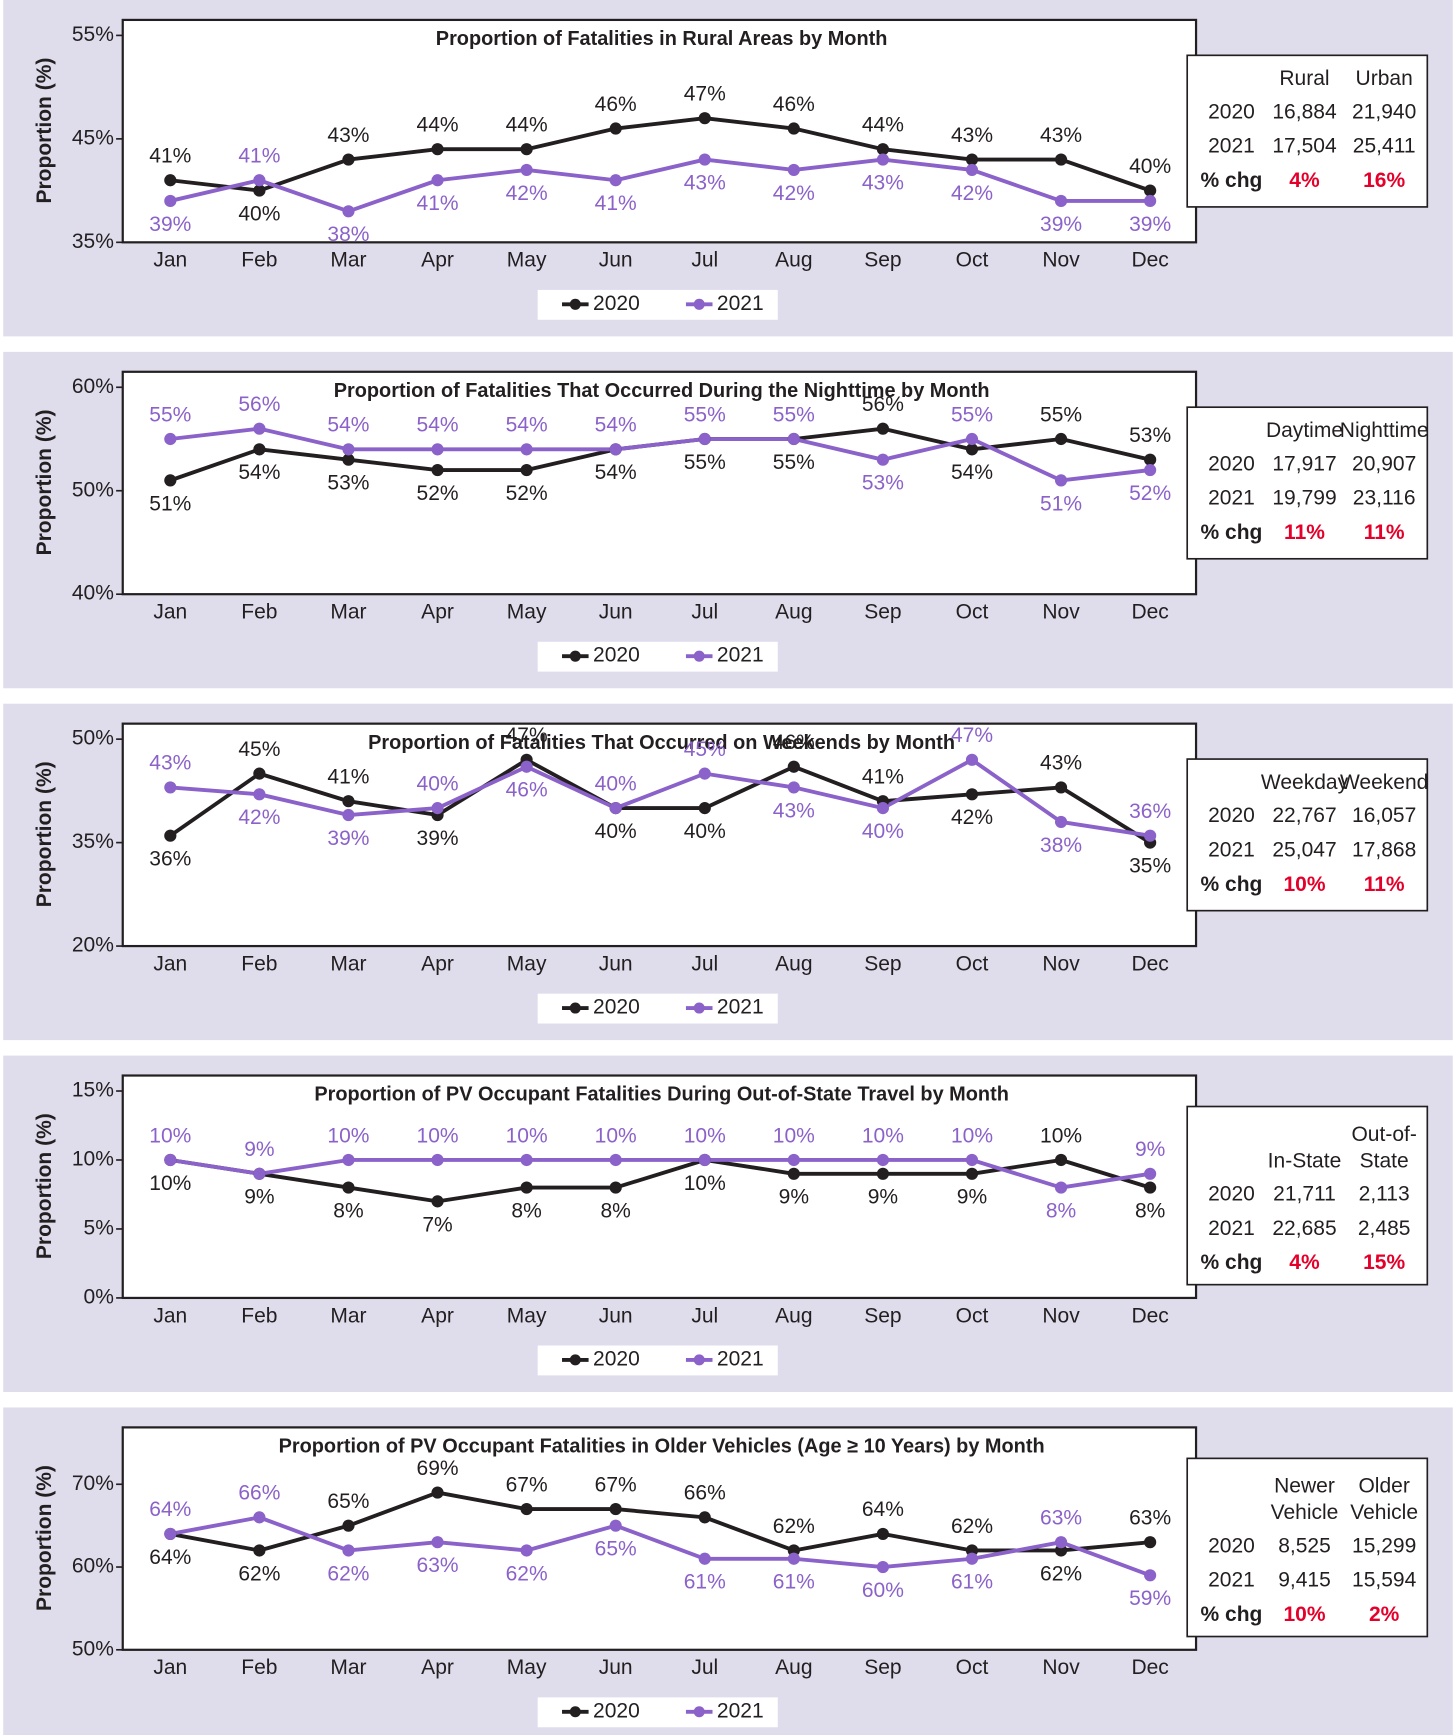 This screenshot has width=1456, height=1735. Describe the element at coordinates (1231, 146) in the screenshot. I see `table-row-label: 2021` at that location.